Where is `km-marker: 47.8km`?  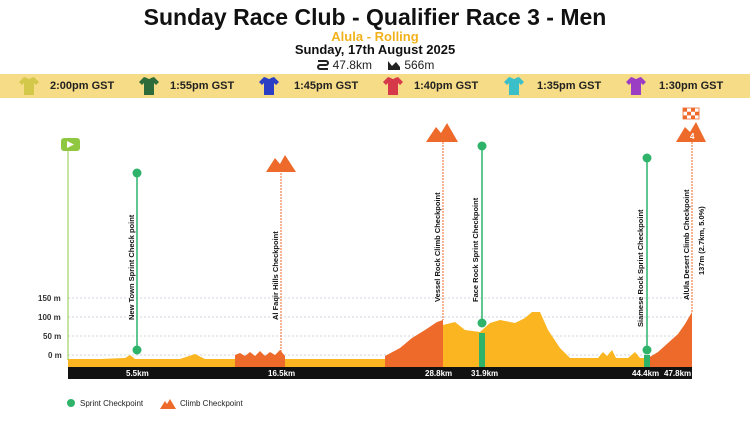
km-marker: 47.8km is located at coordinates (677, 373).